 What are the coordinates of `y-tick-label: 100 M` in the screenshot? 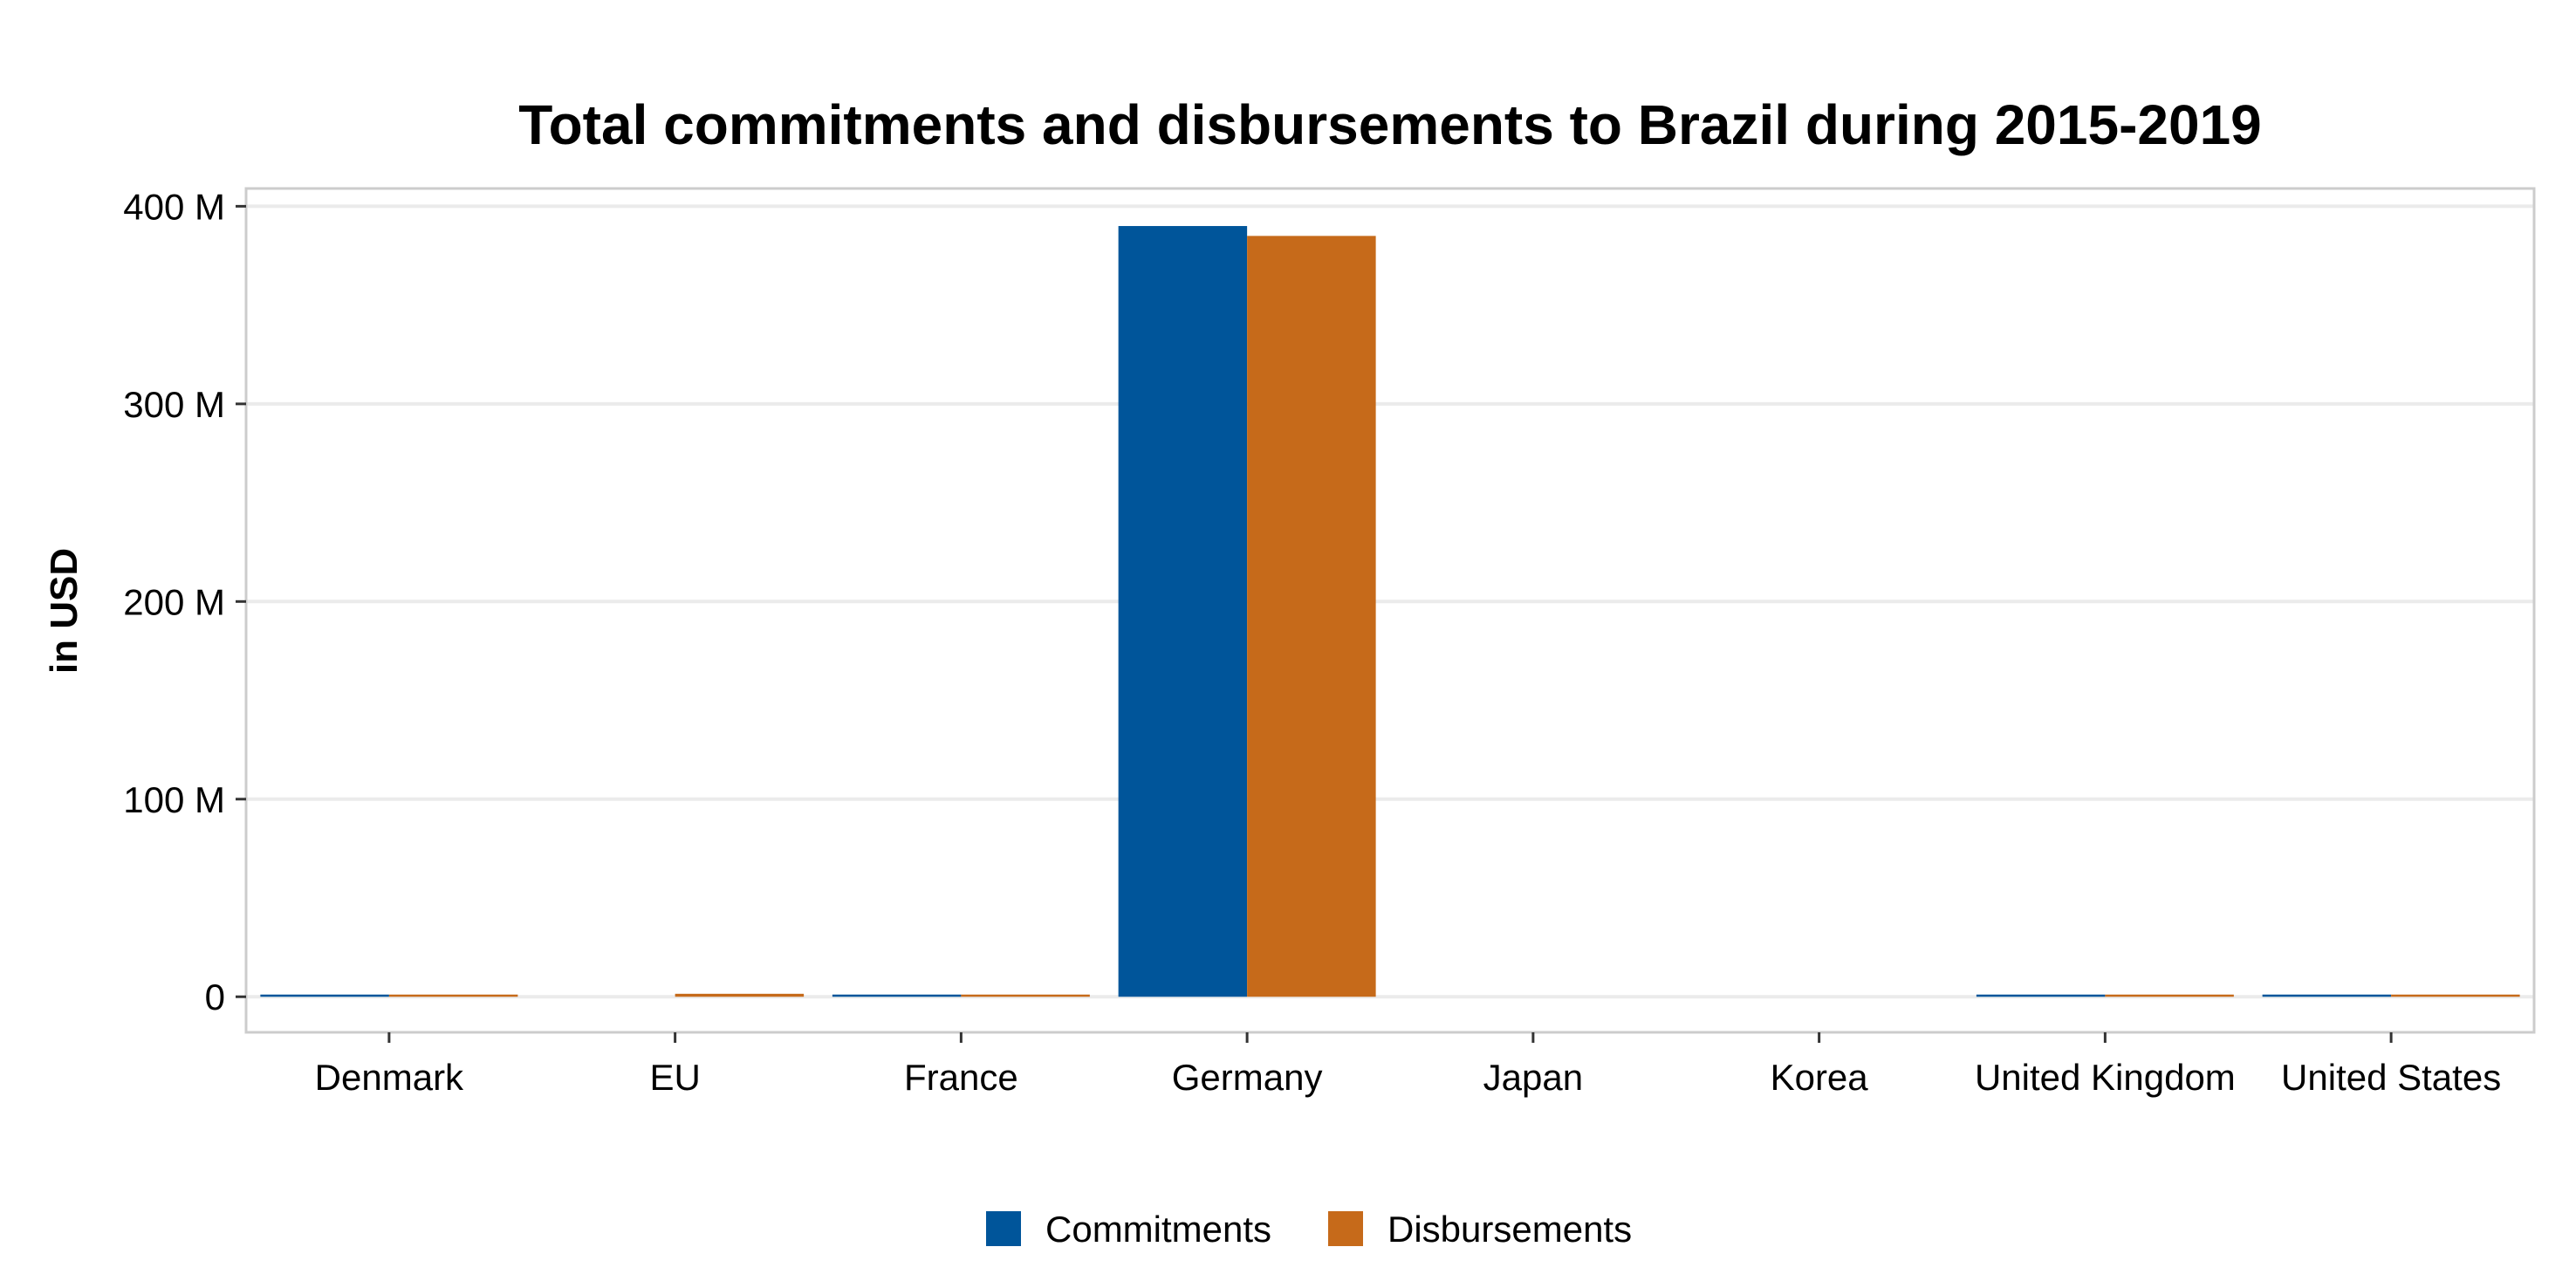 It's located at (174, 800).